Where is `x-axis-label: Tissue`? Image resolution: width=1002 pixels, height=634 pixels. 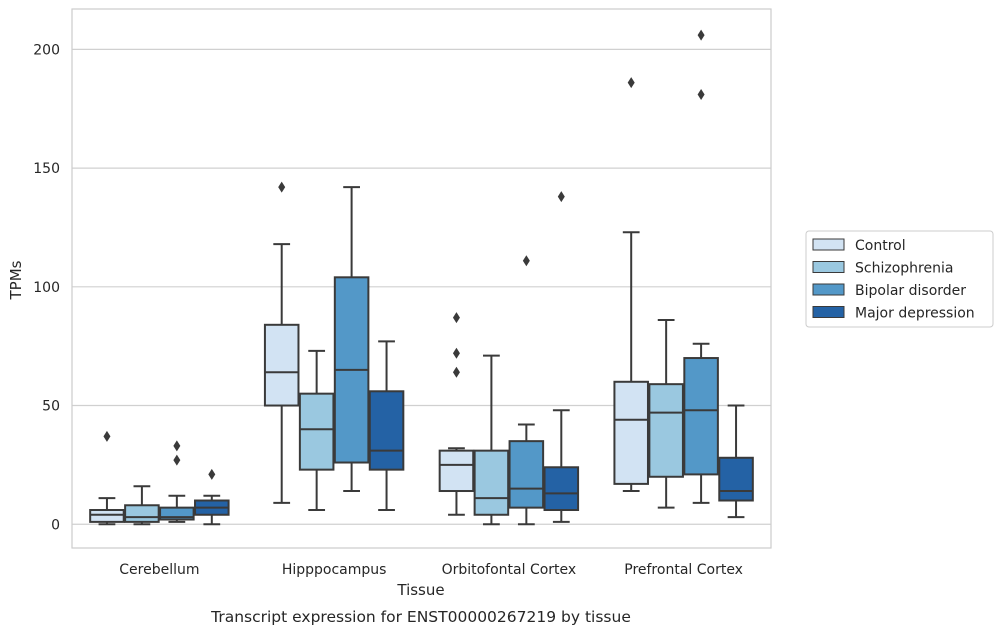 x-axis-label: Tissue is located at coordinates (420, 590).